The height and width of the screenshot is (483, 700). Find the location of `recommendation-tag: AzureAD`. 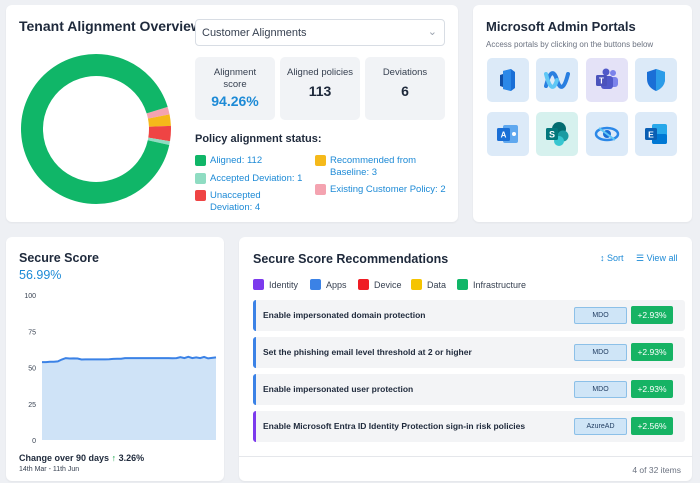

recommendation-tag: AzureAD is located at coordinates (600, 426).